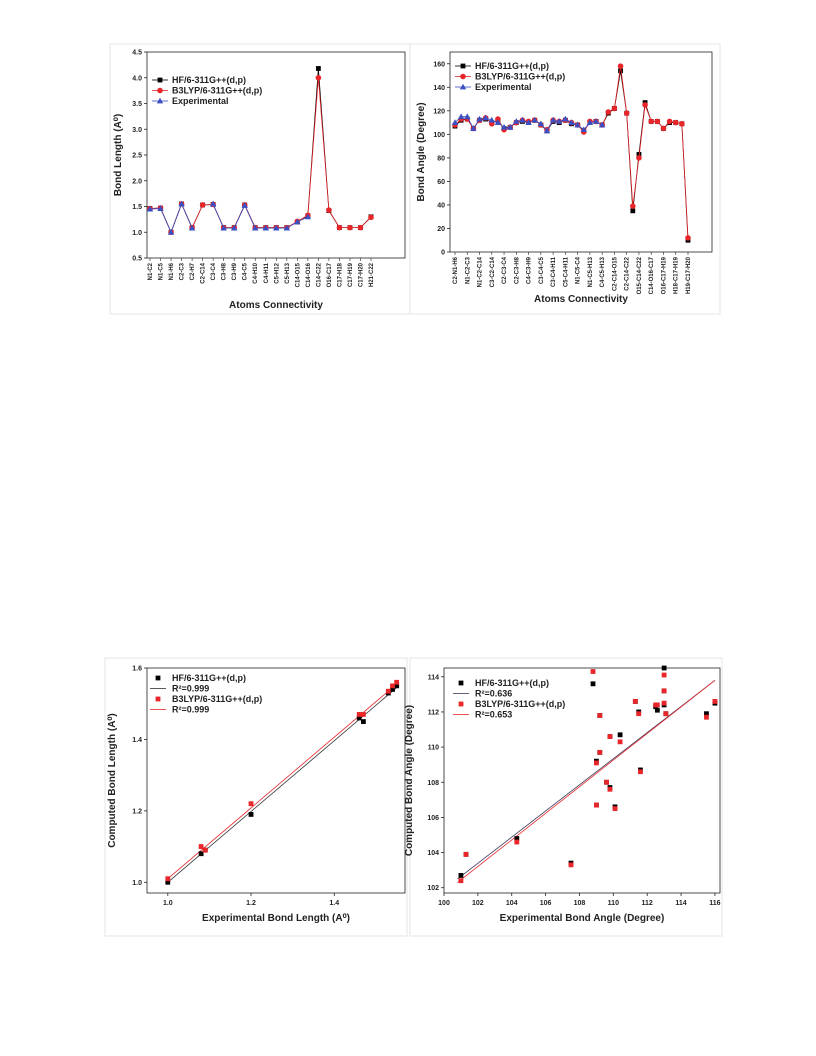 The height and width of the screenshot is (1056, 816). What do you see at coordinates (478, 903) in the screenshot?
I see `x-tick-label: 102` at bounding box center [478, 903].